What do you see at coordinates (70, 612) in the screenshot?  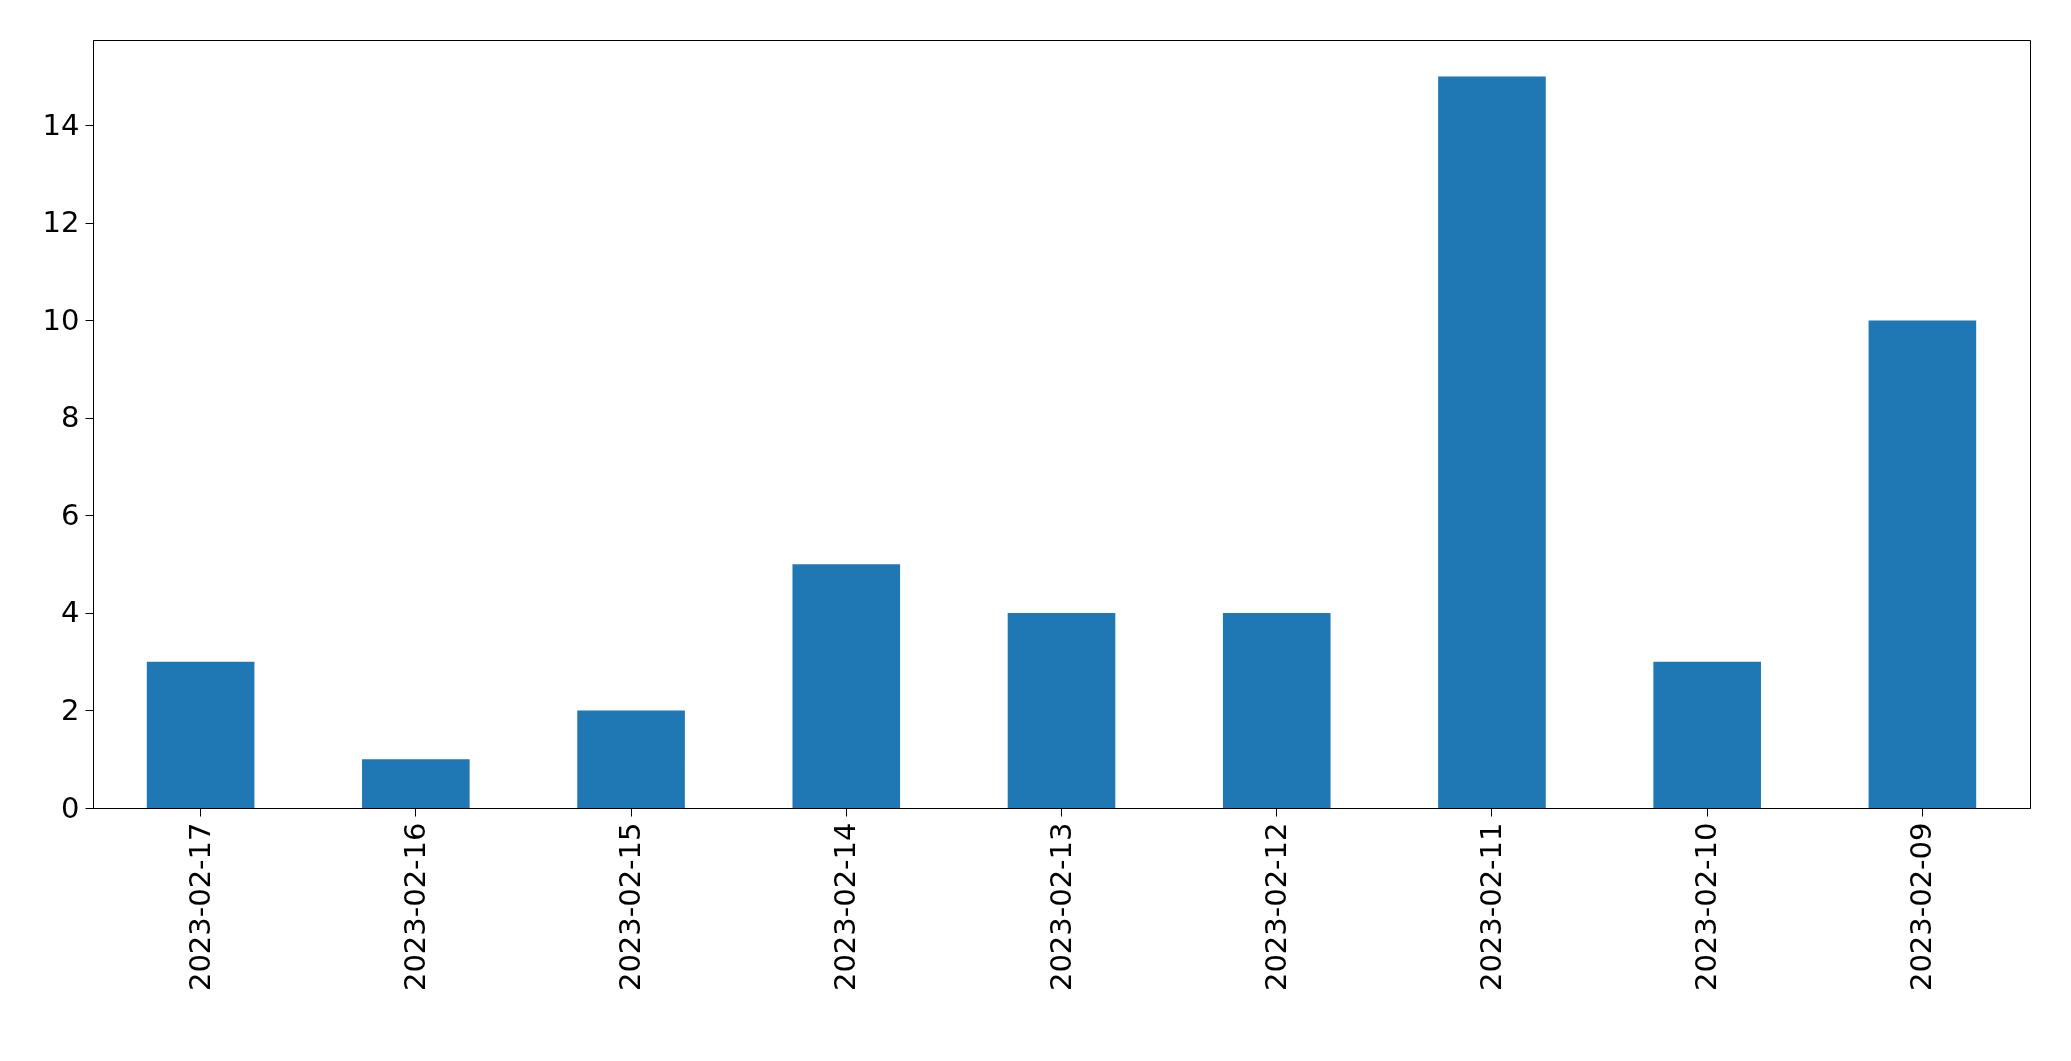 I see `y-tick-label: 4` at bounding box center [70, 612].